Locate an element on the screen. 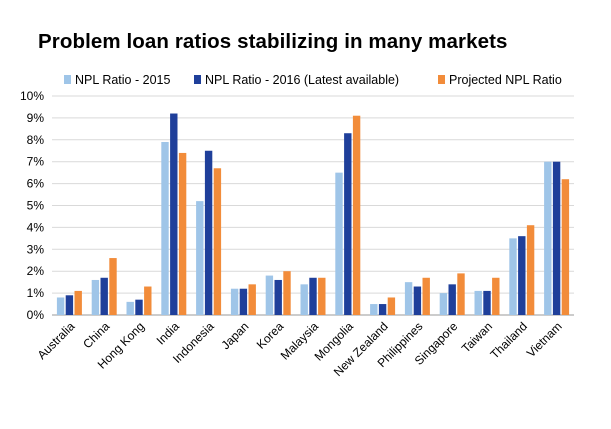 Image resolution: width=611 pixels, height=429 pixels. y-tick-label: 1% is located at coordinates (36, 293).